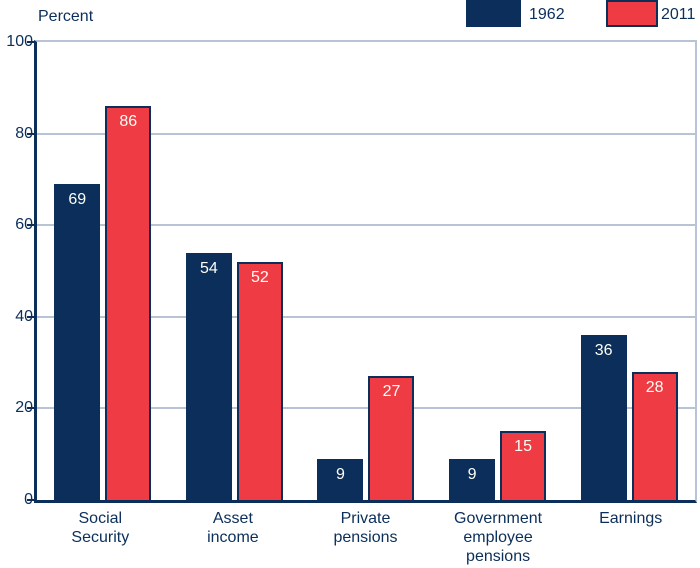 The image size is (700, 568). I want to click on bar-value-label: 15, so click(523, 447).